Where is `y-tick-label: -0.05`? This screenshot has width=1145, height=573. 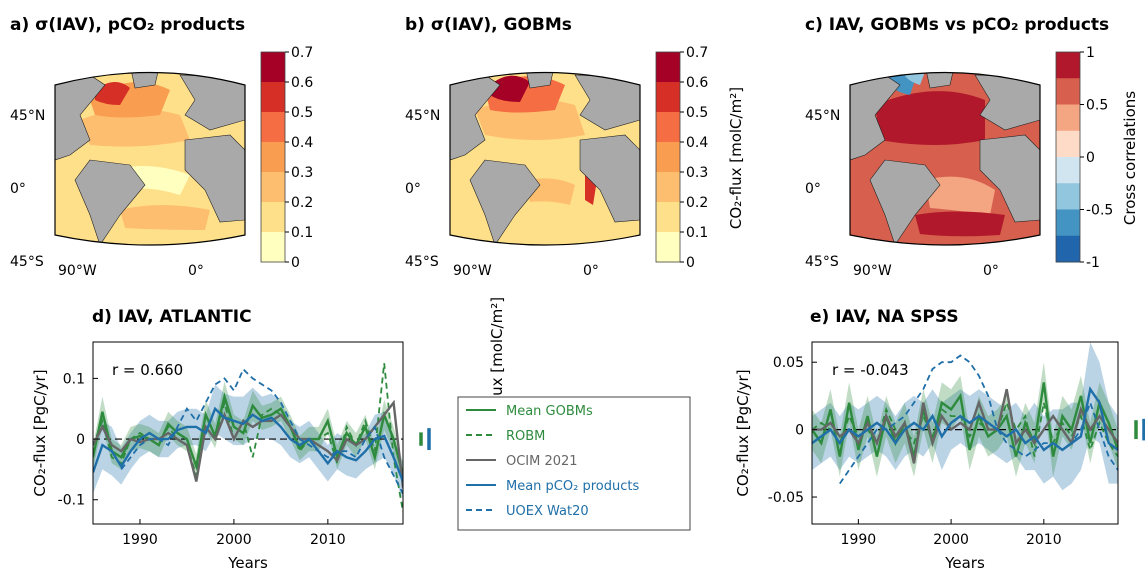
y-tick-label: -0.05 is located at coordinates (786, 498).